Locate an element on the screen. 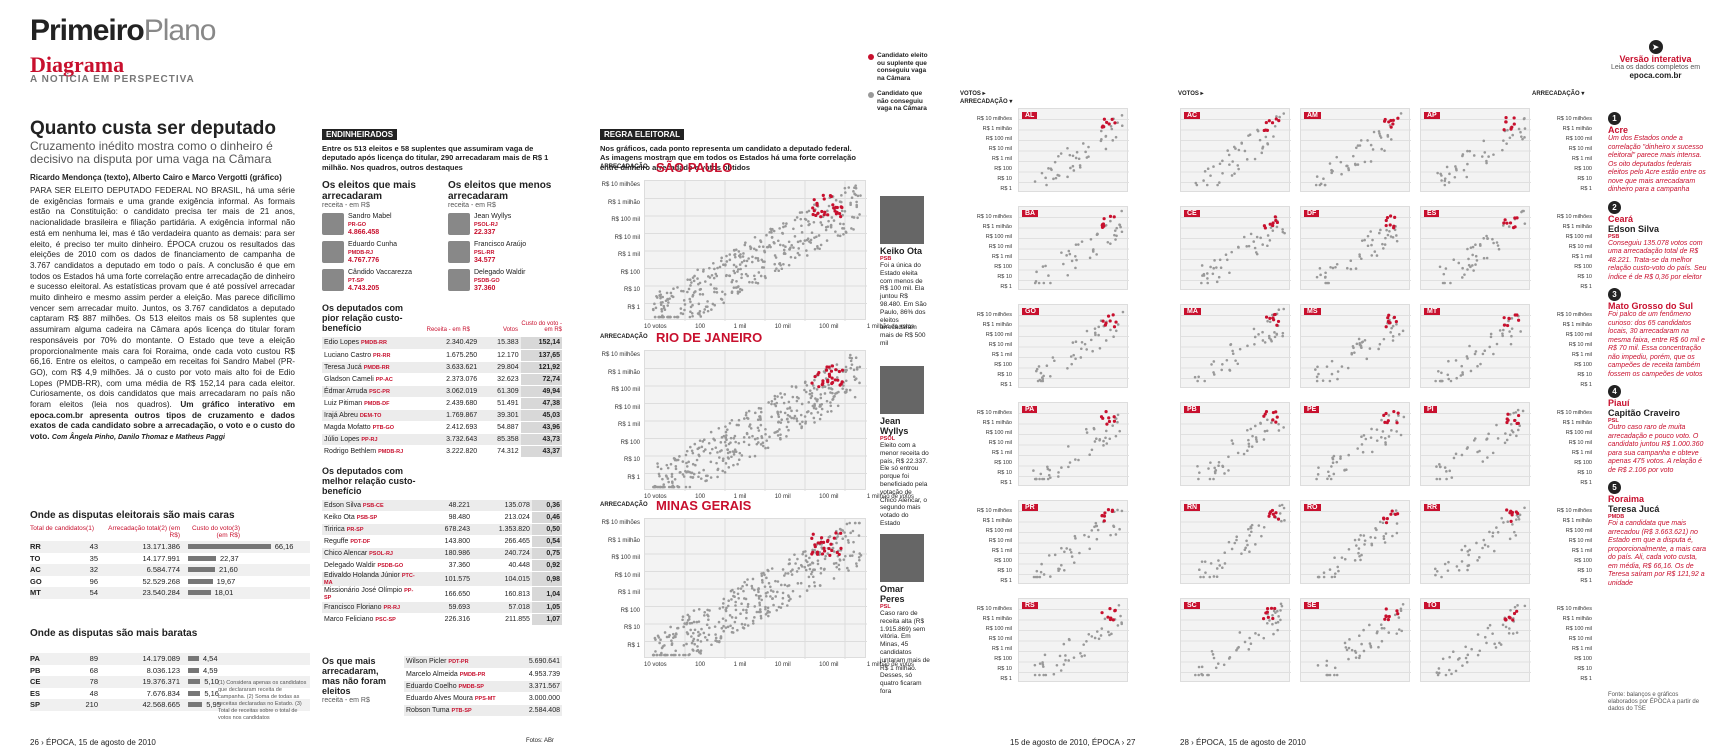  total: 19.376.371 is located at coordinates (161, 682).